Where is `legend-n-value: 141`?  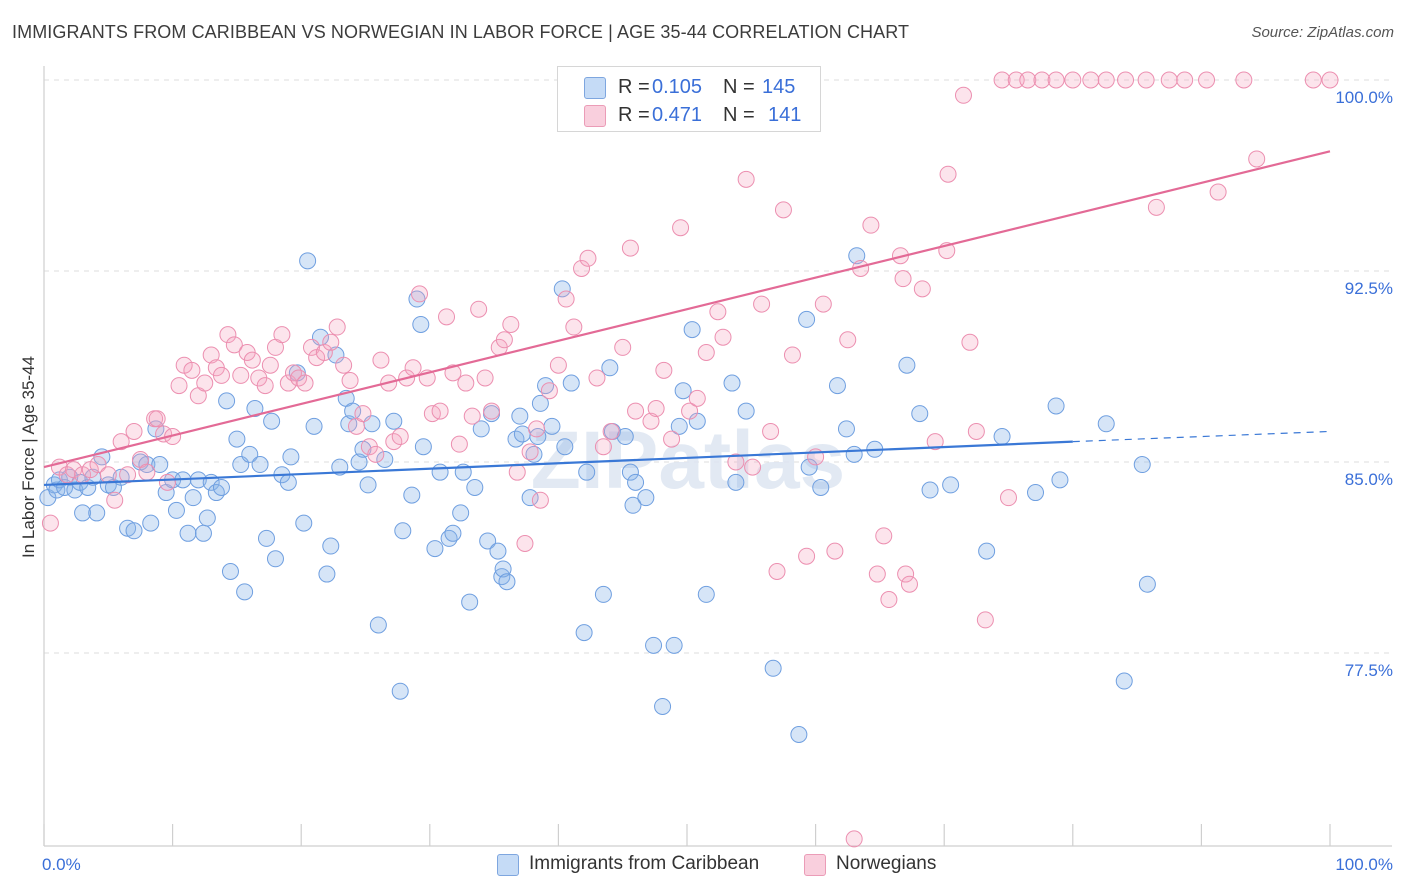 legend-n-value: 141 is located at coordinates (785, 115).